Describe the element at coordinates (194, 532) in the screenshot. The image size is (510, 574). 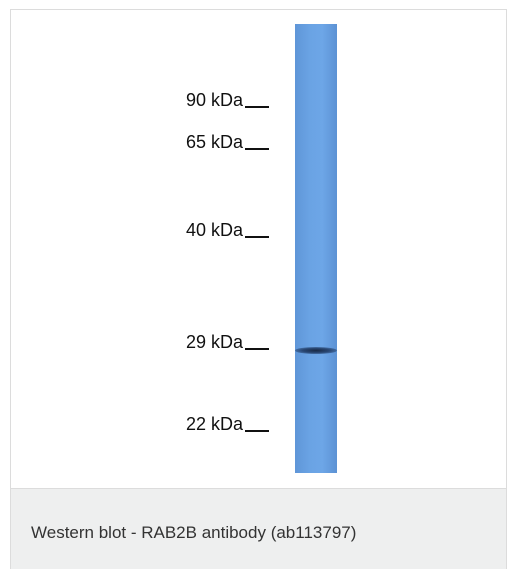
I see `figure-caption: Western blot - RAB2B antibody (ab113797)` at that location.